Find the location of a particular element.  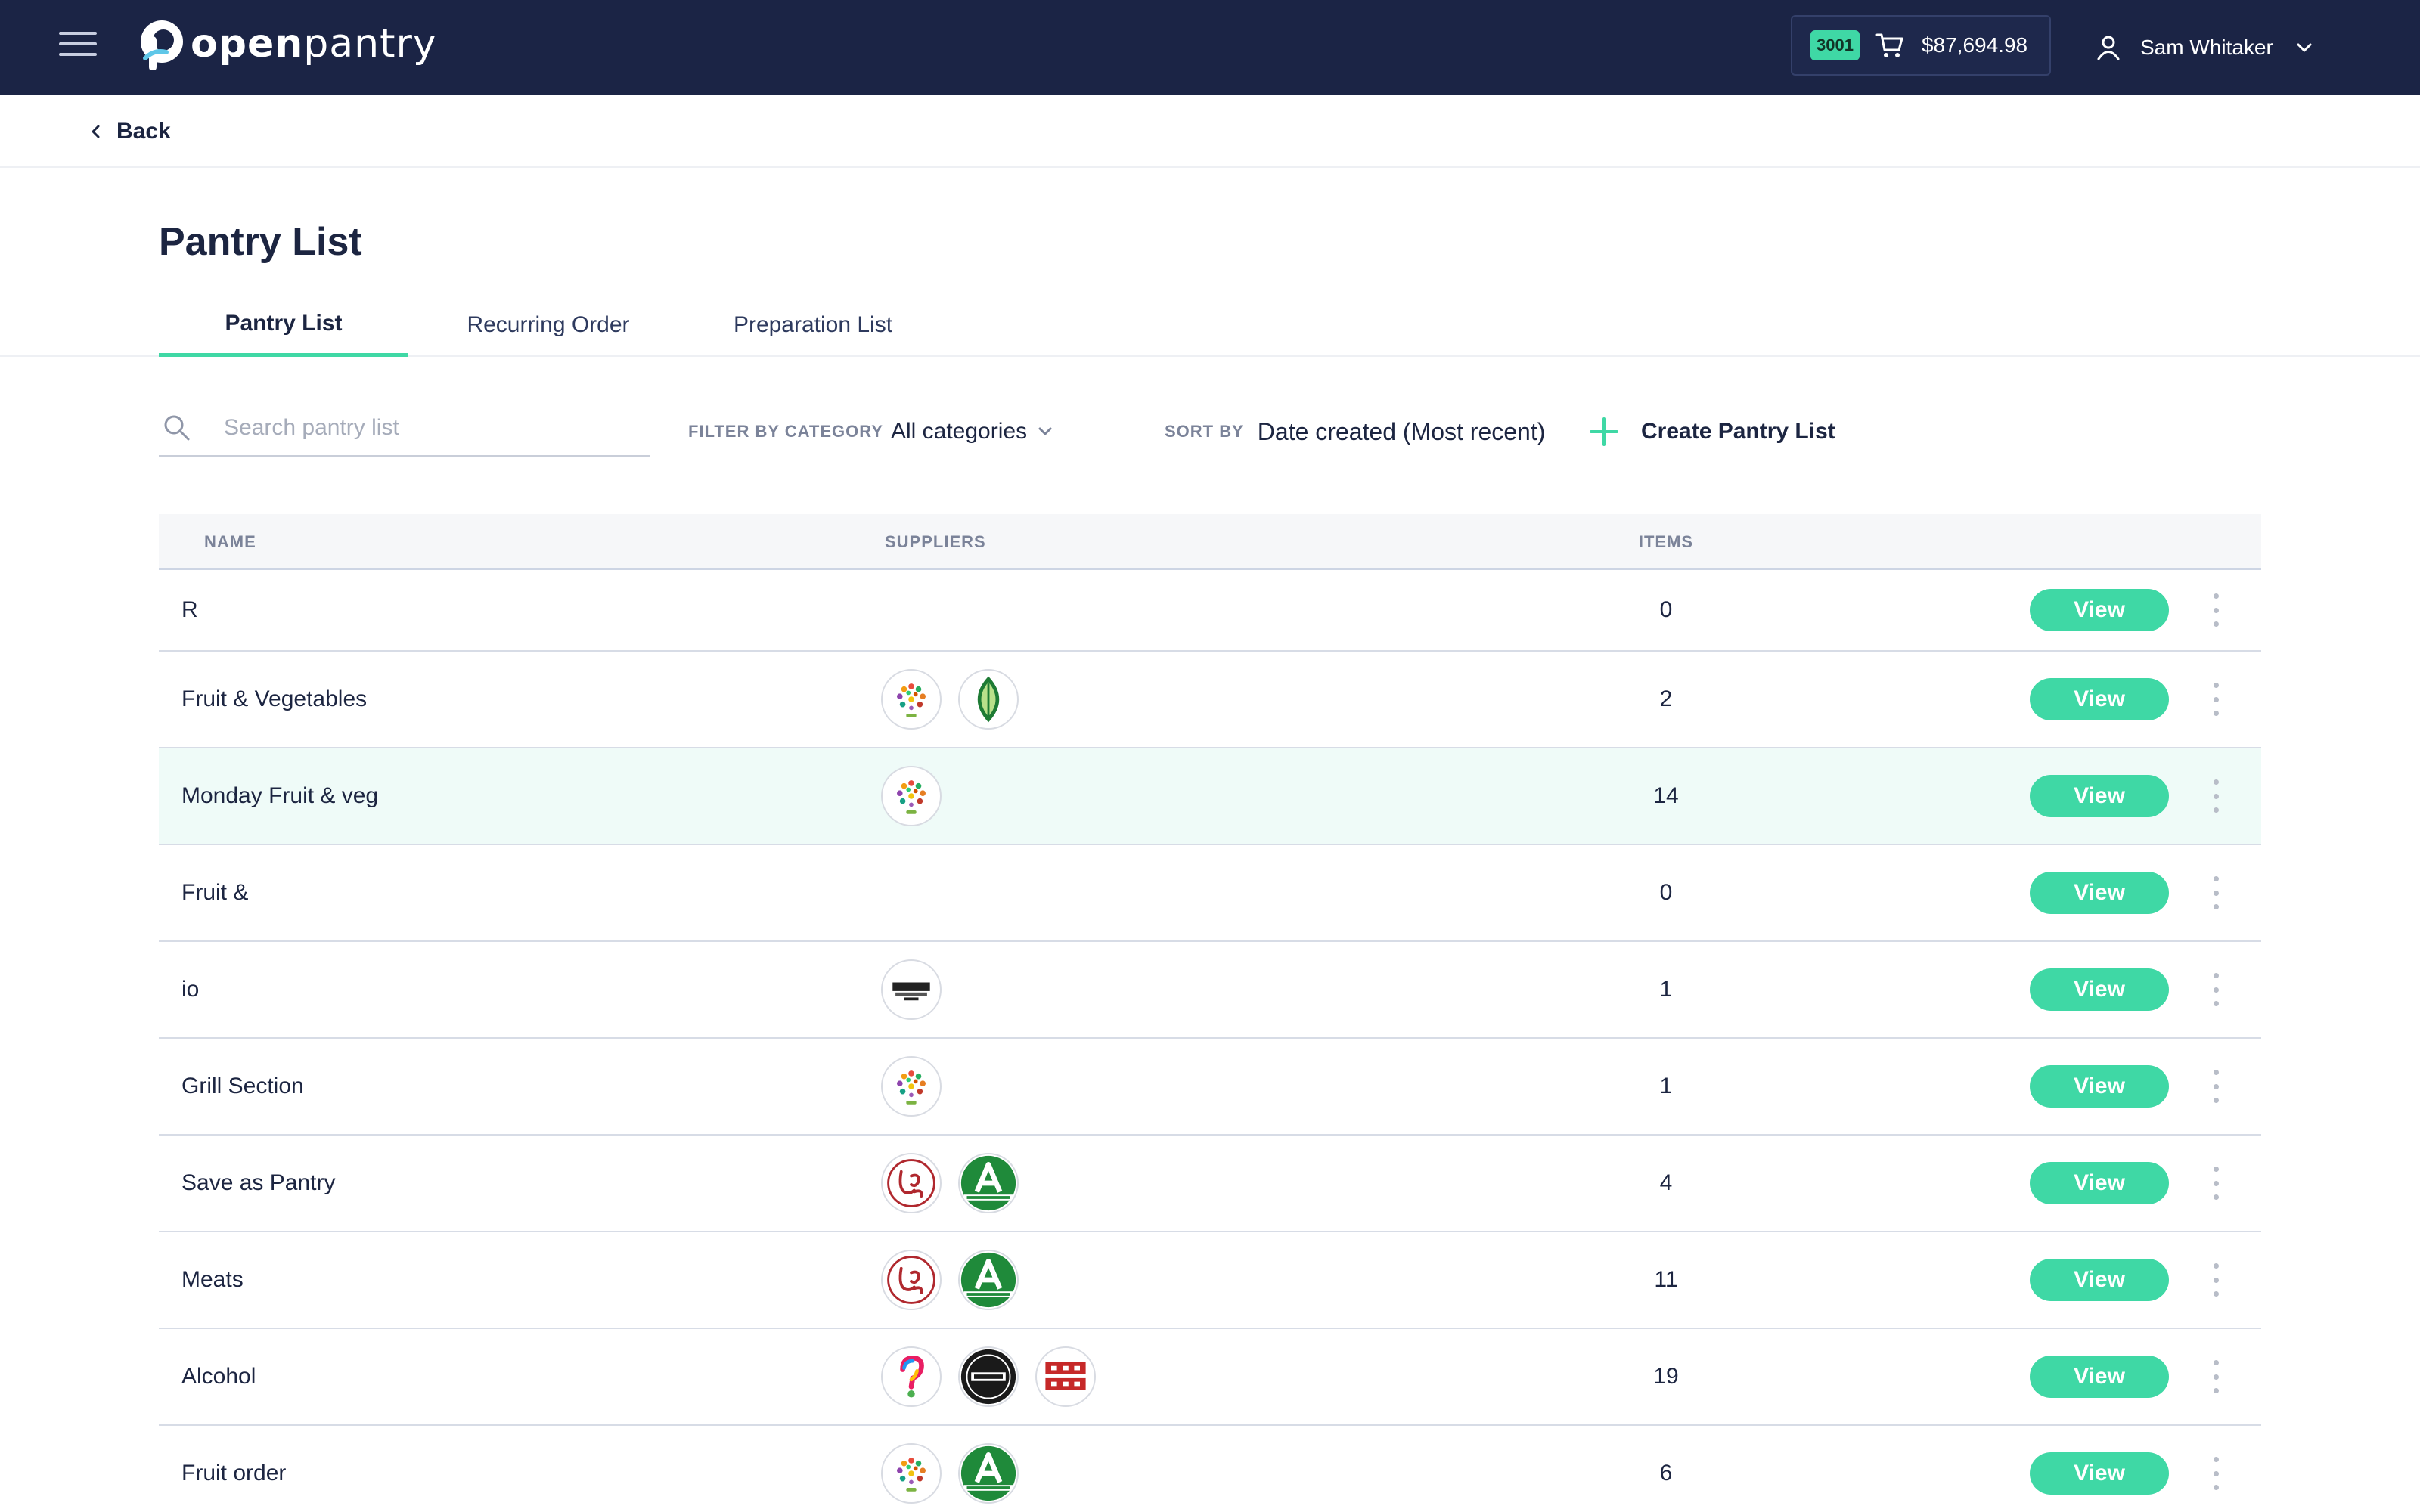

search-input is located at coordinates (428, 428).